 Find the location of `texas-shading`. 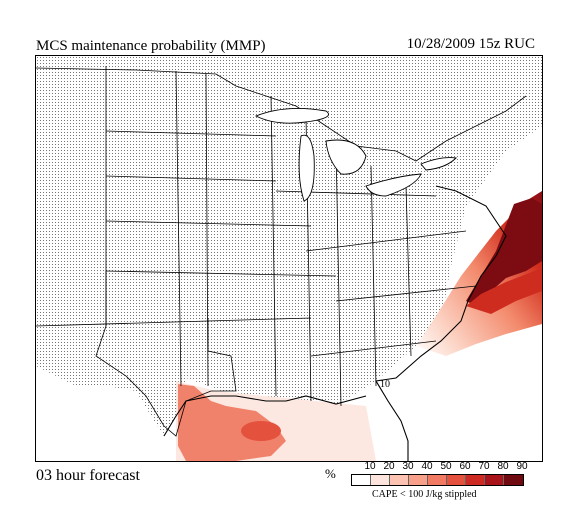

texas-shading is located at coordinates (232, 422).